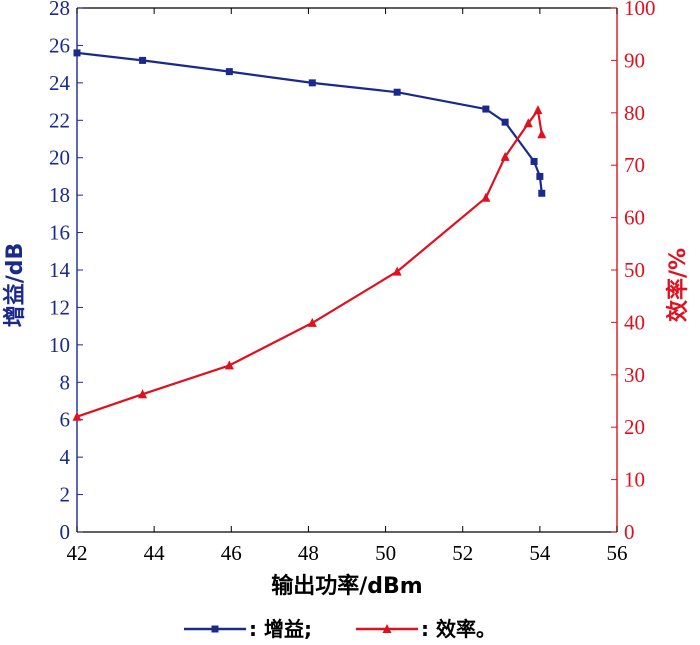 This screenshot has width=700, height=645. What do you see at coordinates (634, 480) in the screenshot?
I see `y-right-tick-label: 10` at bounding box center [634, 480].